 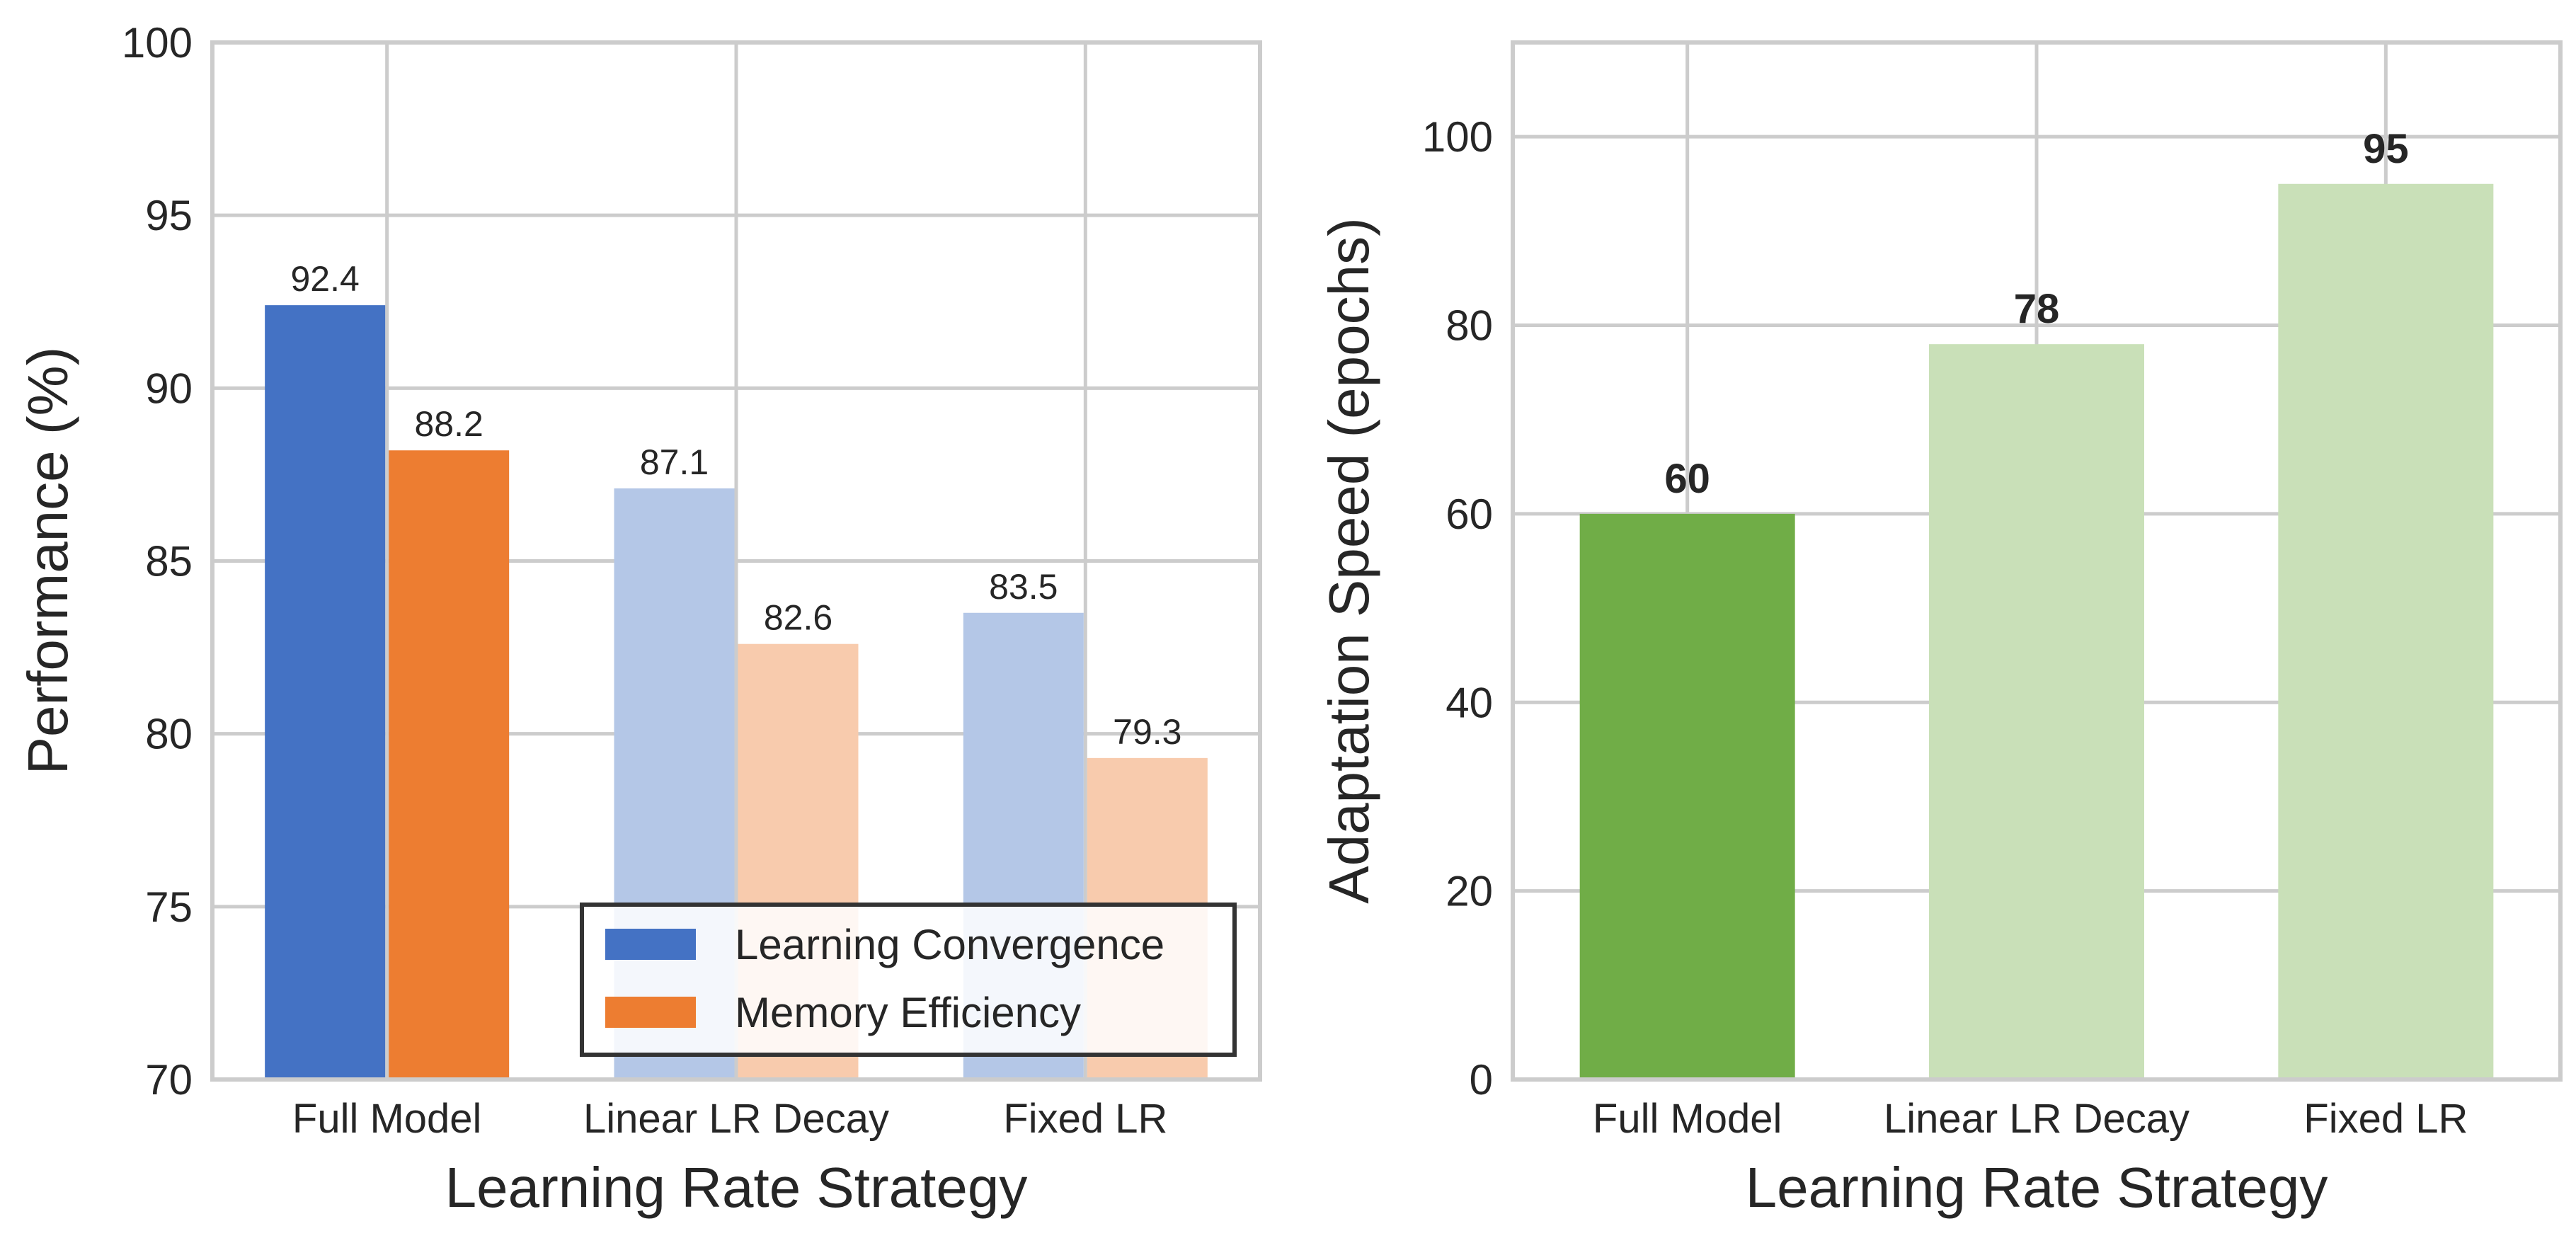 What do you see at coordinates (674, 462) in the screenshot?
I see `data-label-learning-convergence-linear-lr-decay: 87.1` at bounding box center [674, 462].